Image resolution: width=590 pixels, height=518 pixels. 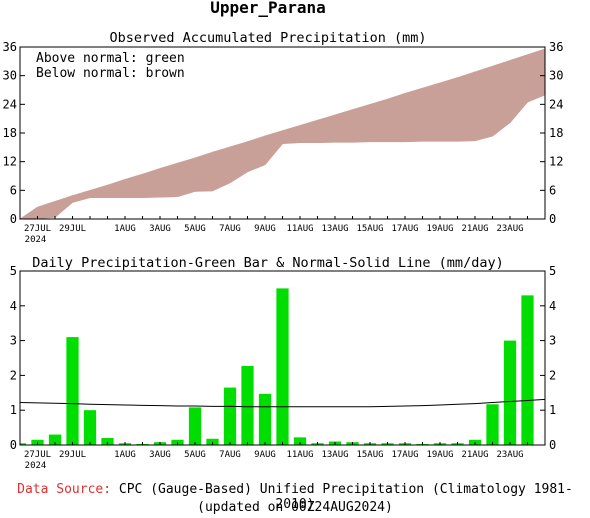 I want to click on panel2-xtick-label: 23AUG, so click(x=509, y=455).